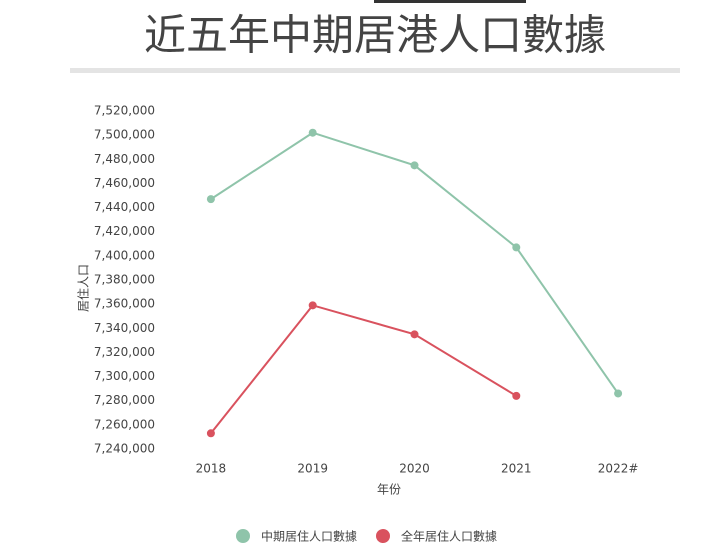 The width and height of the screenshot is (715, 557). What do you see at coordinates (124, 255) in the screenshot?
I see `y-tick-label: 7,400,000` at bounding box center [124, 255].